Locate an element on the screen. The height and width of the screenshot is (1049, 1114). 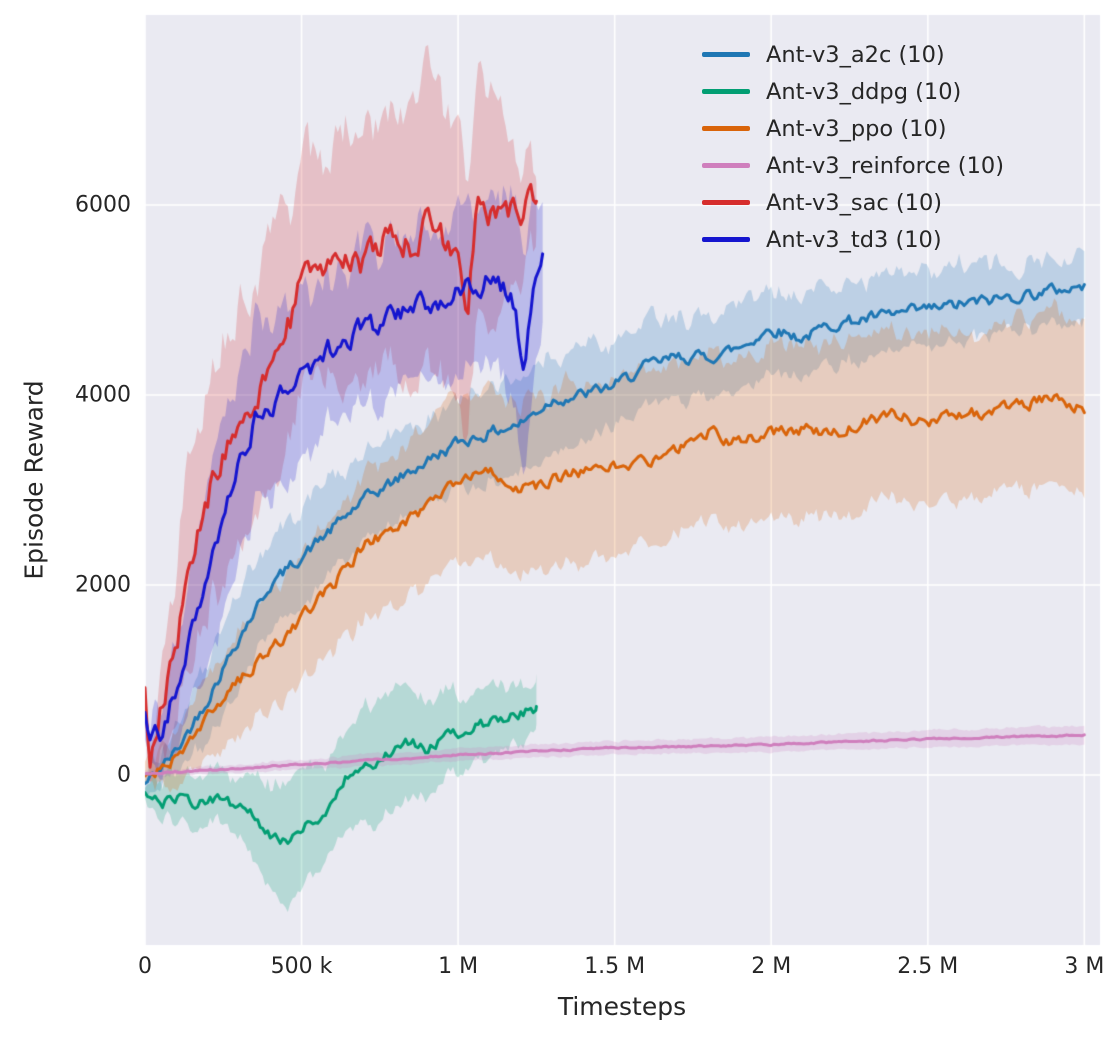
legend-item: Ant-v3_td3 (10) is located at coordinates (853, 239).